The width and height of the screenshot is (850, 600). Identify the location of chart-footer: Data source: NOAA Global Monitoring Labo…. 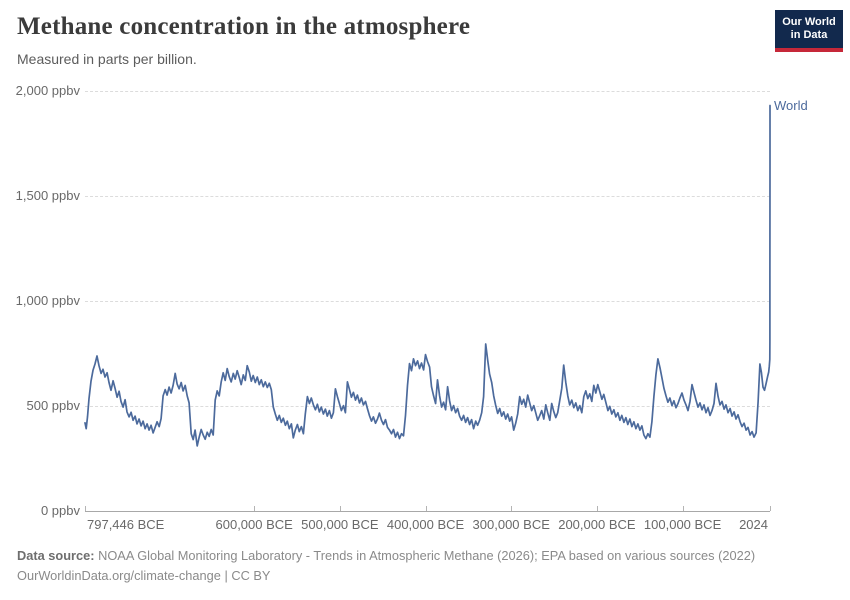
(427, 566).